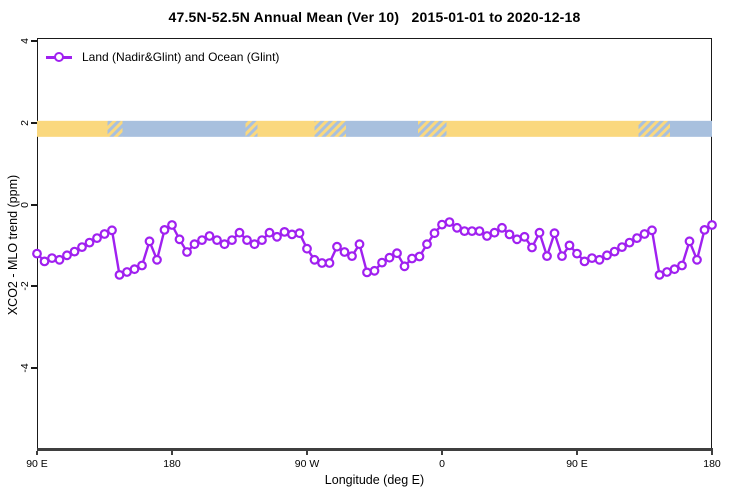 The height and width of the screenshot is (500, 750). What do you see at coordinates (25, 122) in the screenshot?
I see `y-axis-tick-label: 2` at bounding box center [25, 122].